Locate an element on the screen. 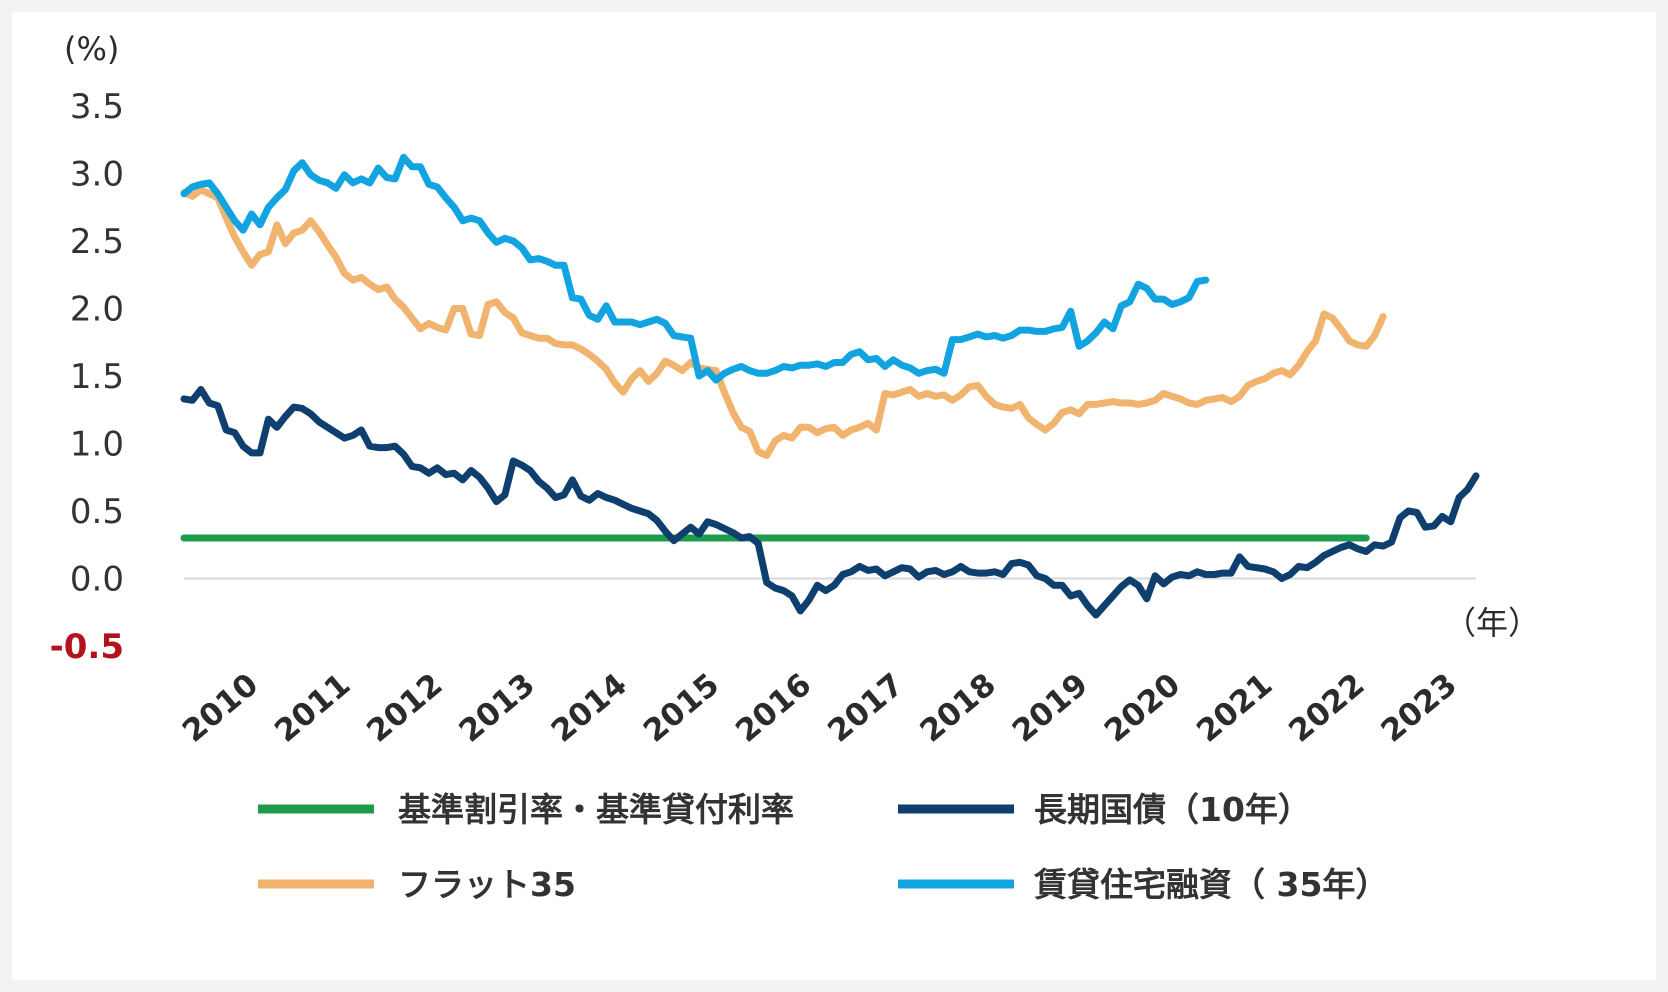  x-tick-label: 2012 is located at coordinates (404, 708).